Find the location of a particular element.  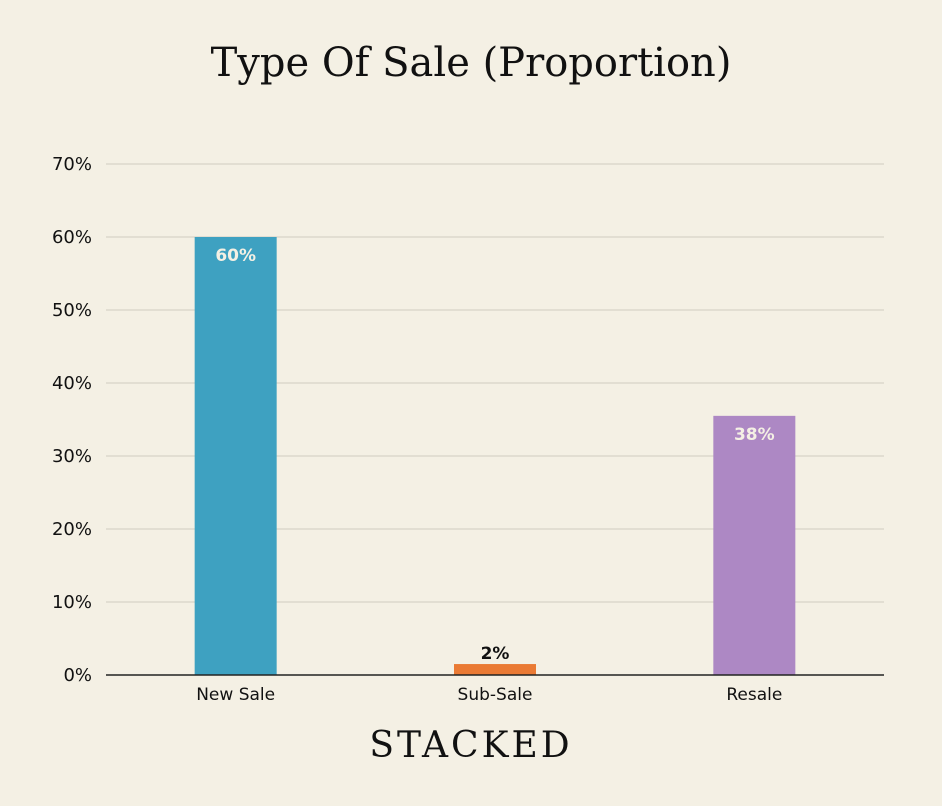

x-axis-tick-labels: New Sale Sub-Sale Resale is located at coordinates (489, 695).